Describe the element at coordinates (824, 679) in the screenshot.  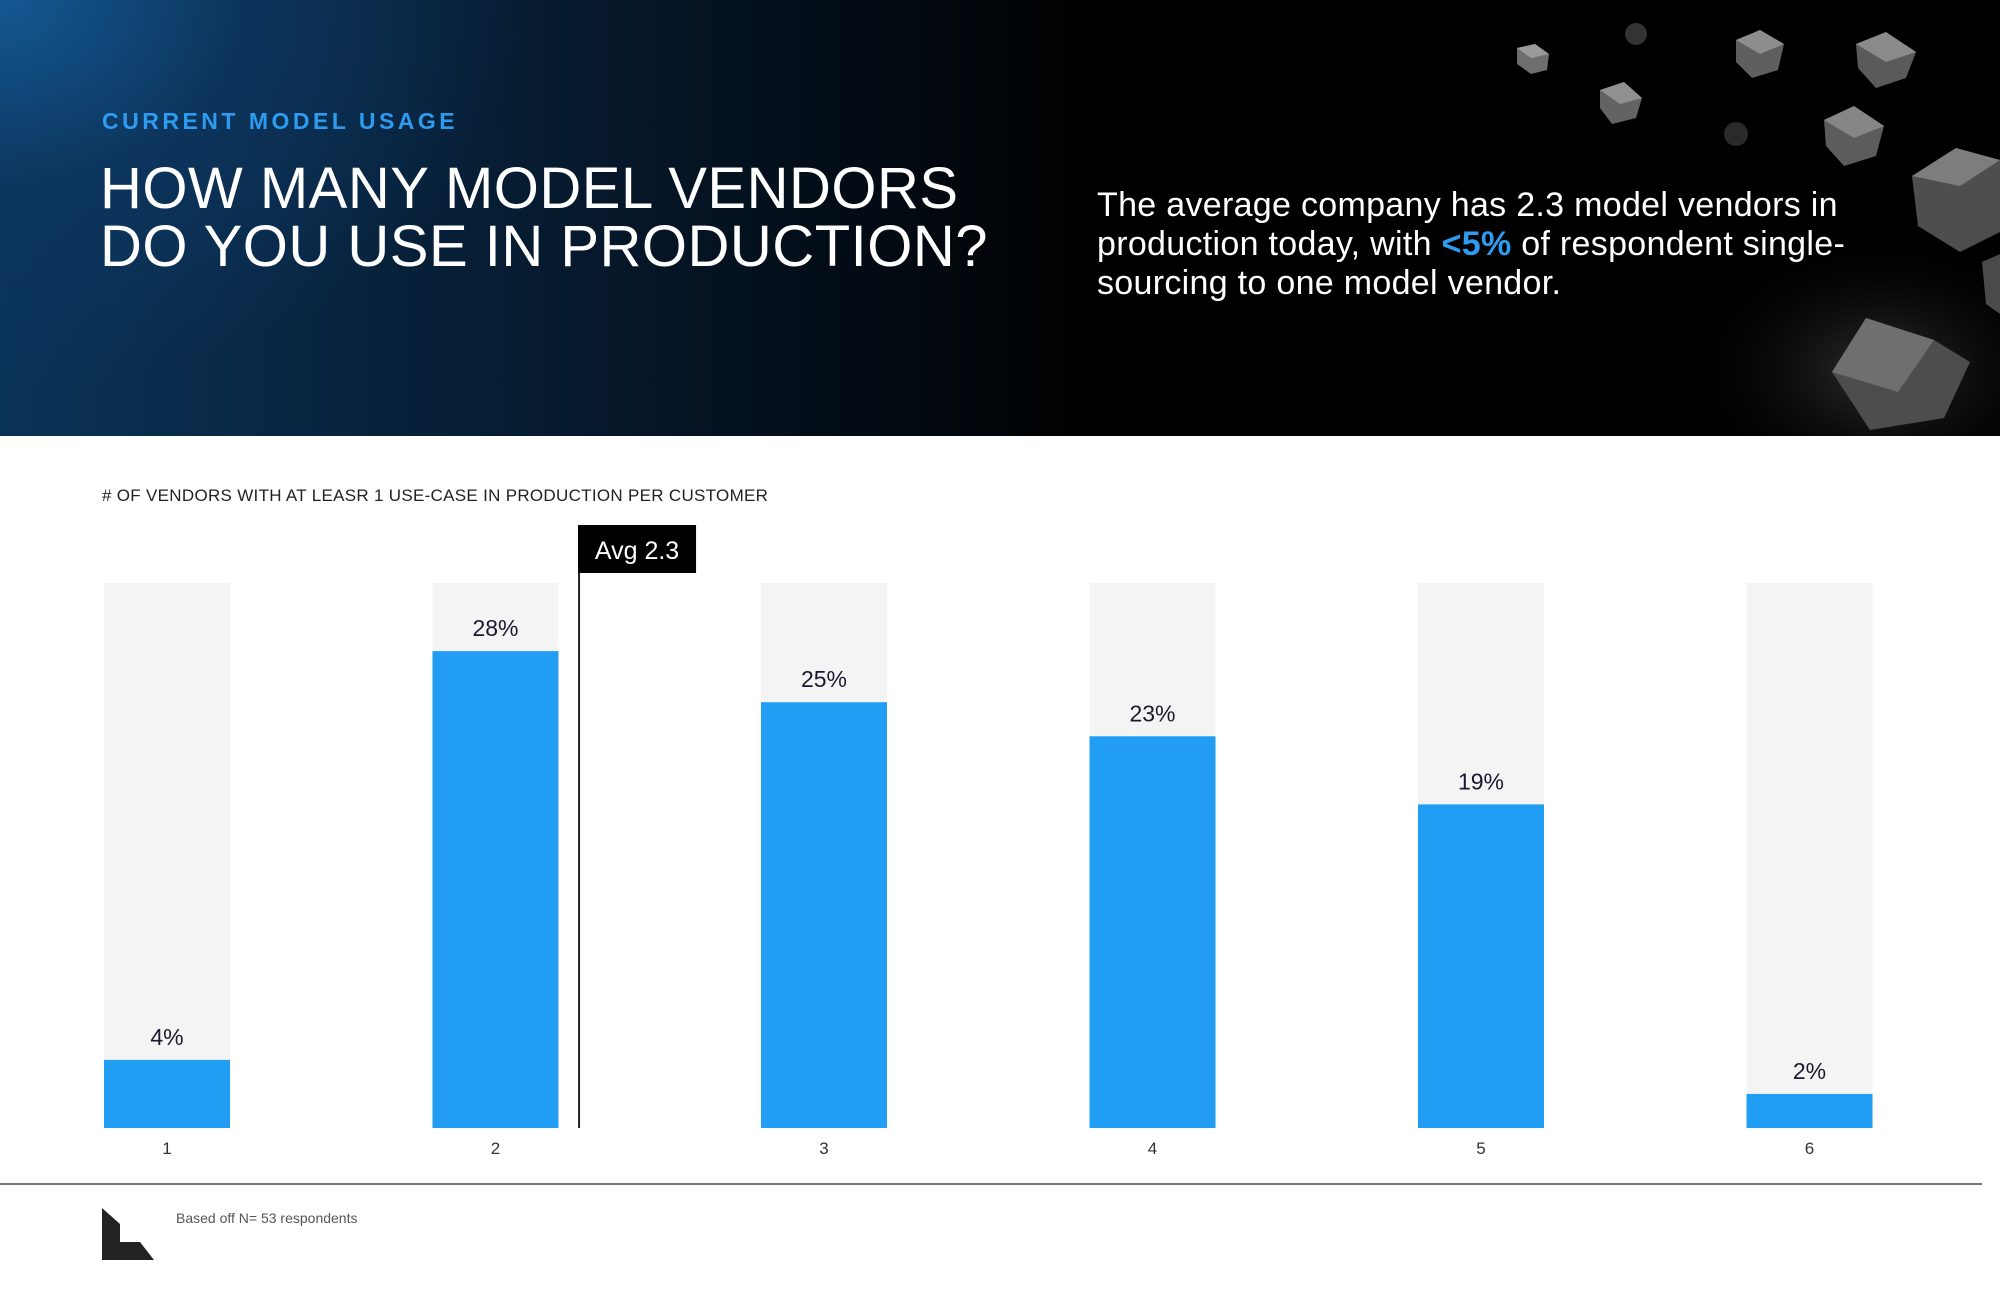
I see `bar-value-label: 25%` at that location.